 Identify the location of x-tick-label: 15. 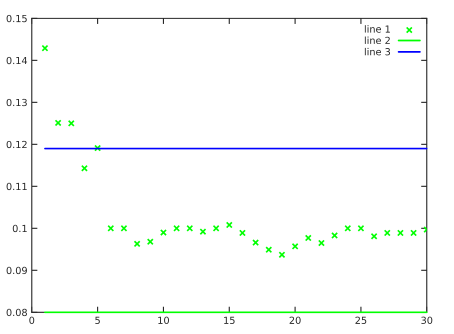
(229, 320).